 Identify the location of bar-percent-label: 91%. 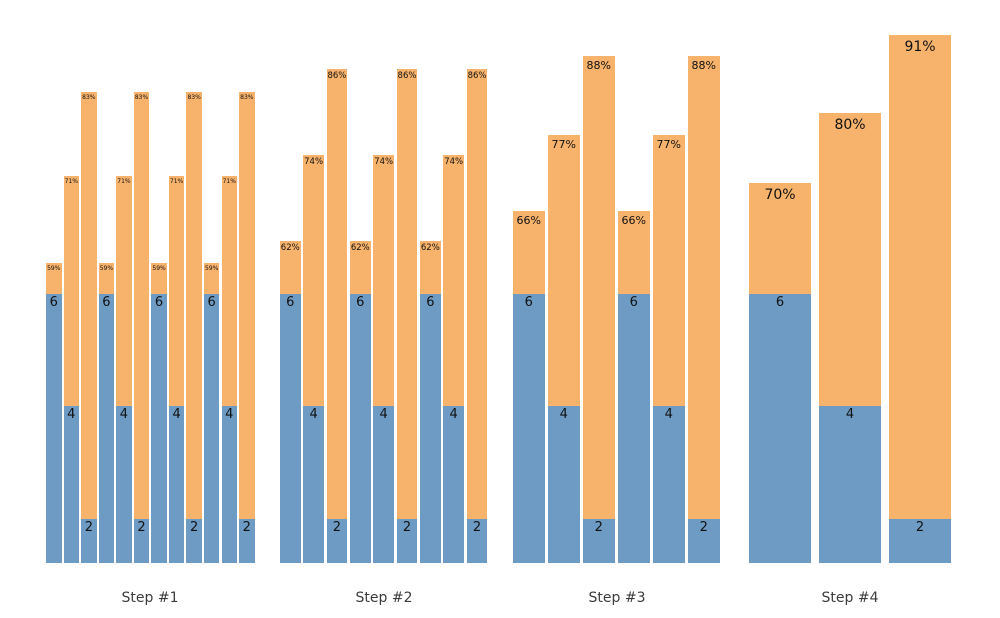
(920, 47).